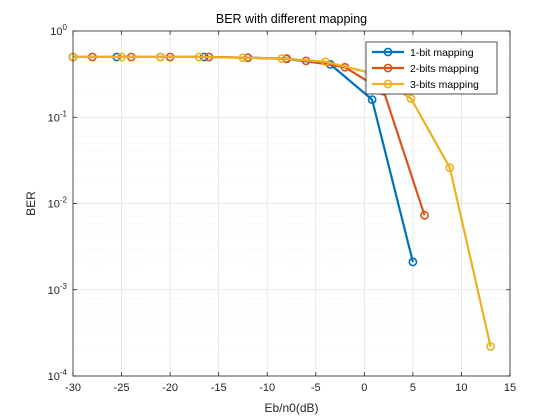 This screenshot has height=420, width=560. What do you see at coordinates (58, 116) in the screenshot?
I see `y-tick-label: 10⁻¹` at bounding box center [58, 116].